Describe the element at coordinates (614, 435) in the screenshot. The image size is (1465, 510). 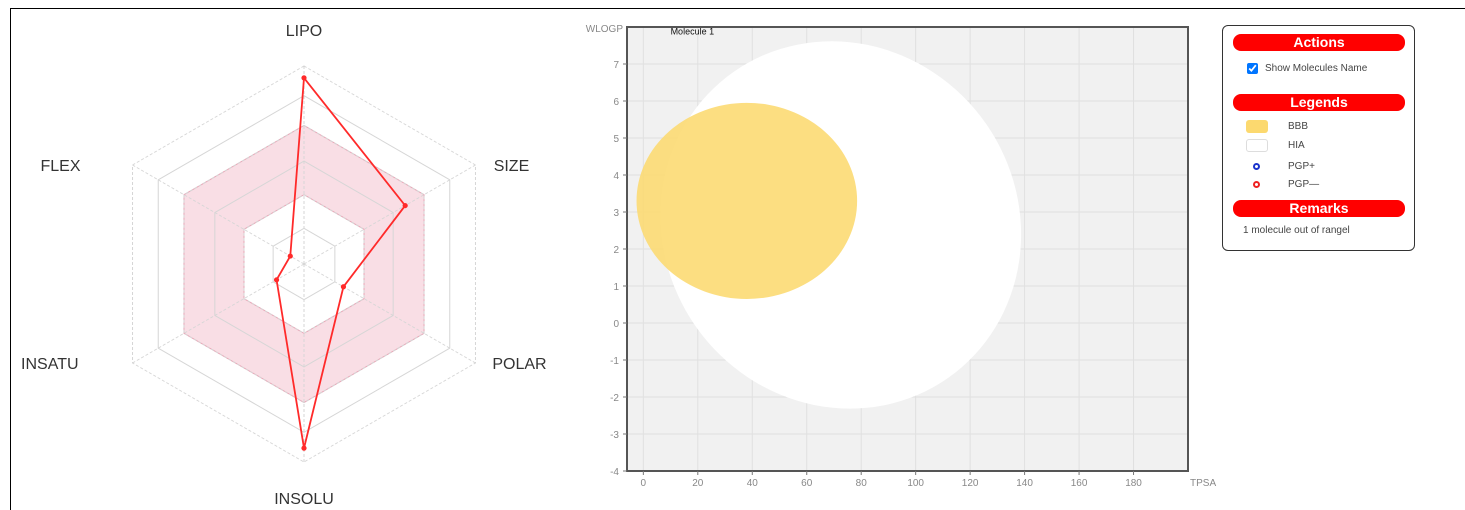
I see `y-tick-label: -3` at that location.